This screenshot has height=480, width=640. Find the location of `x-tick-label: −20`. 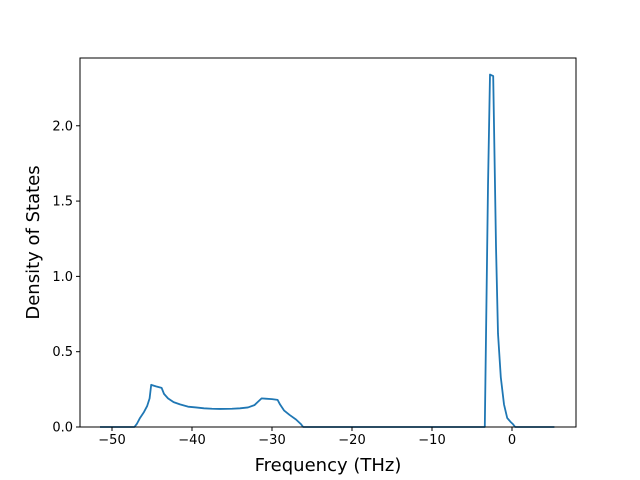

x-tick-label: −20 is located at coordinates (351, 440).